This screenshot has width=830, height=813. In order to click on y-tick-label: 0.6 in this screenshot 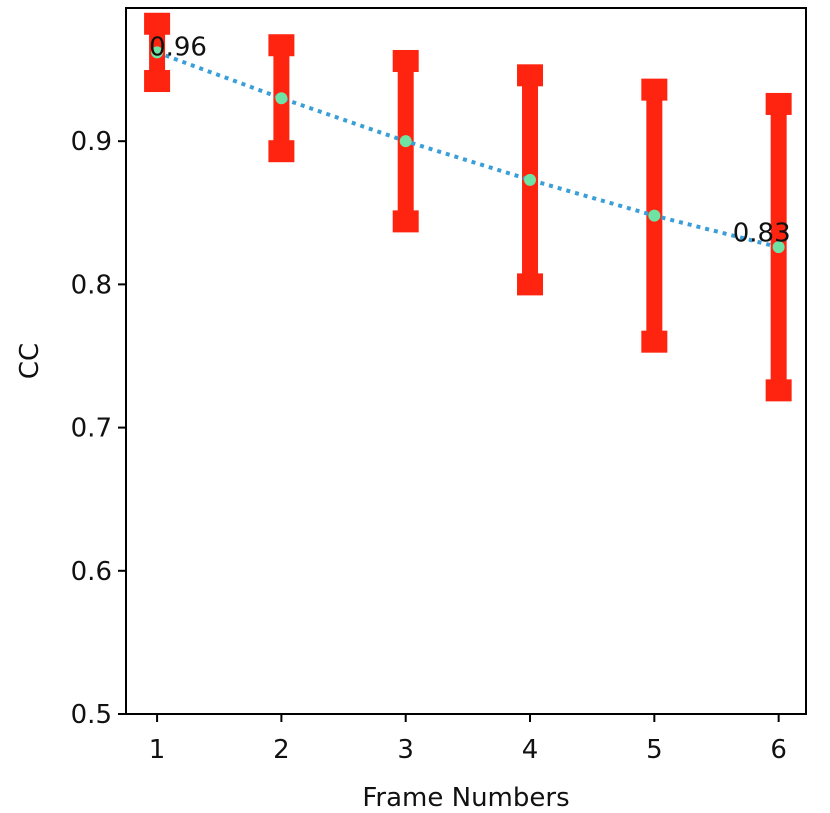, I will do `click(91, 572)`.